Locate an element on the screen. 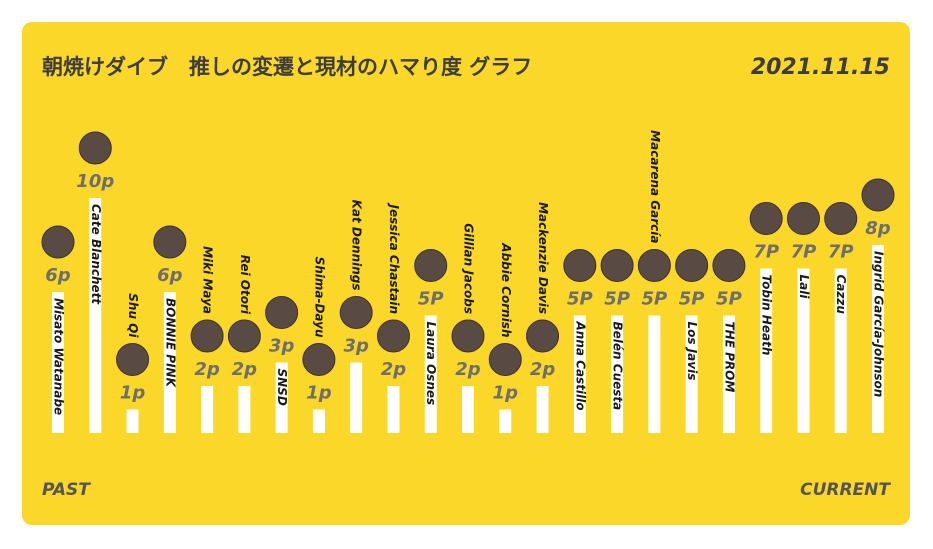 Image resolution: width=933 pixels, height=549 pixels. name-label: Kat Dennings is located at coordinates (357, 245).